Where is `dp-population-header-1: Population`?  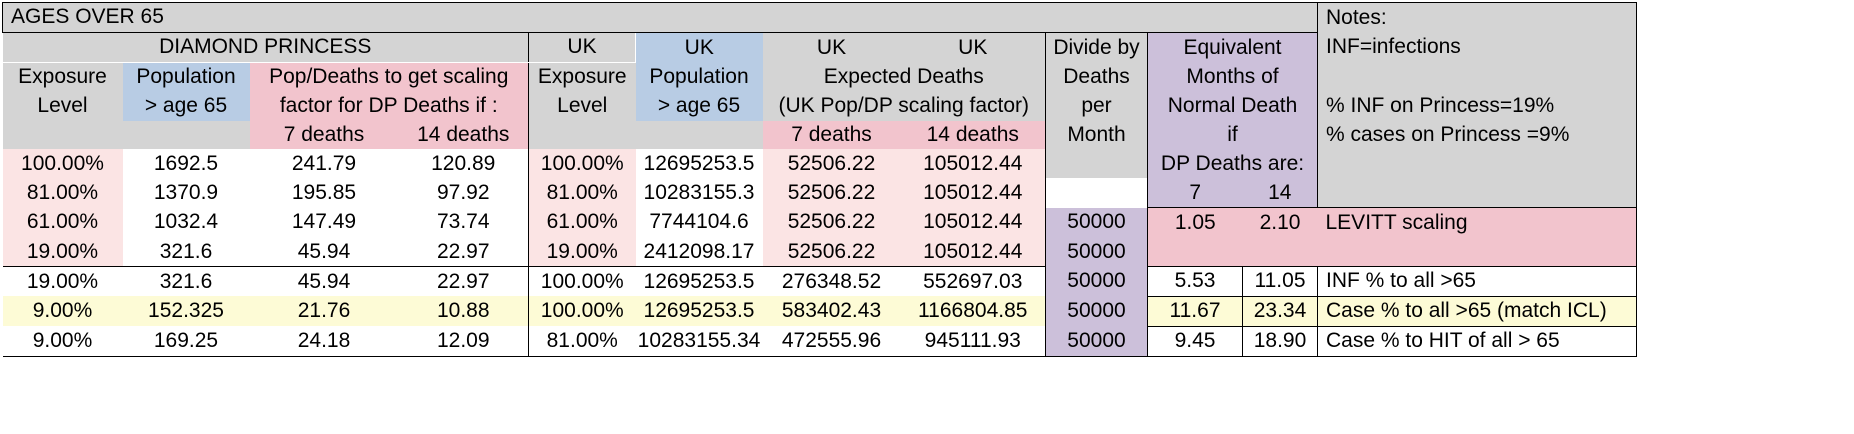
dp-population-header-1: Population is located at coordinates (186, 77).